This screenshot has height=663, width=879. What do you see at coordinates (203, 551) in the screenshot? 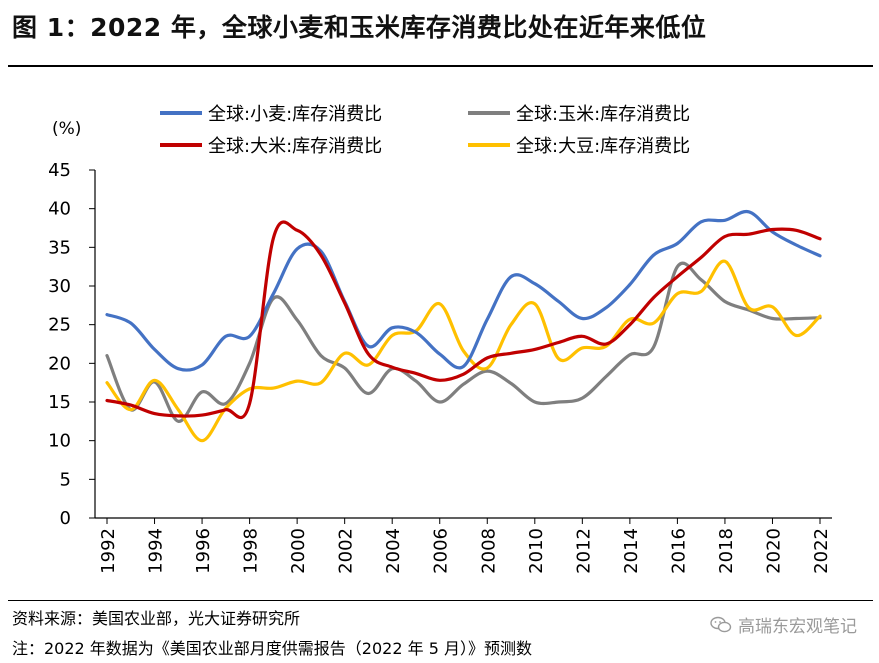
I see `x-tick-label: 1996` at bounding box center [203, 551].